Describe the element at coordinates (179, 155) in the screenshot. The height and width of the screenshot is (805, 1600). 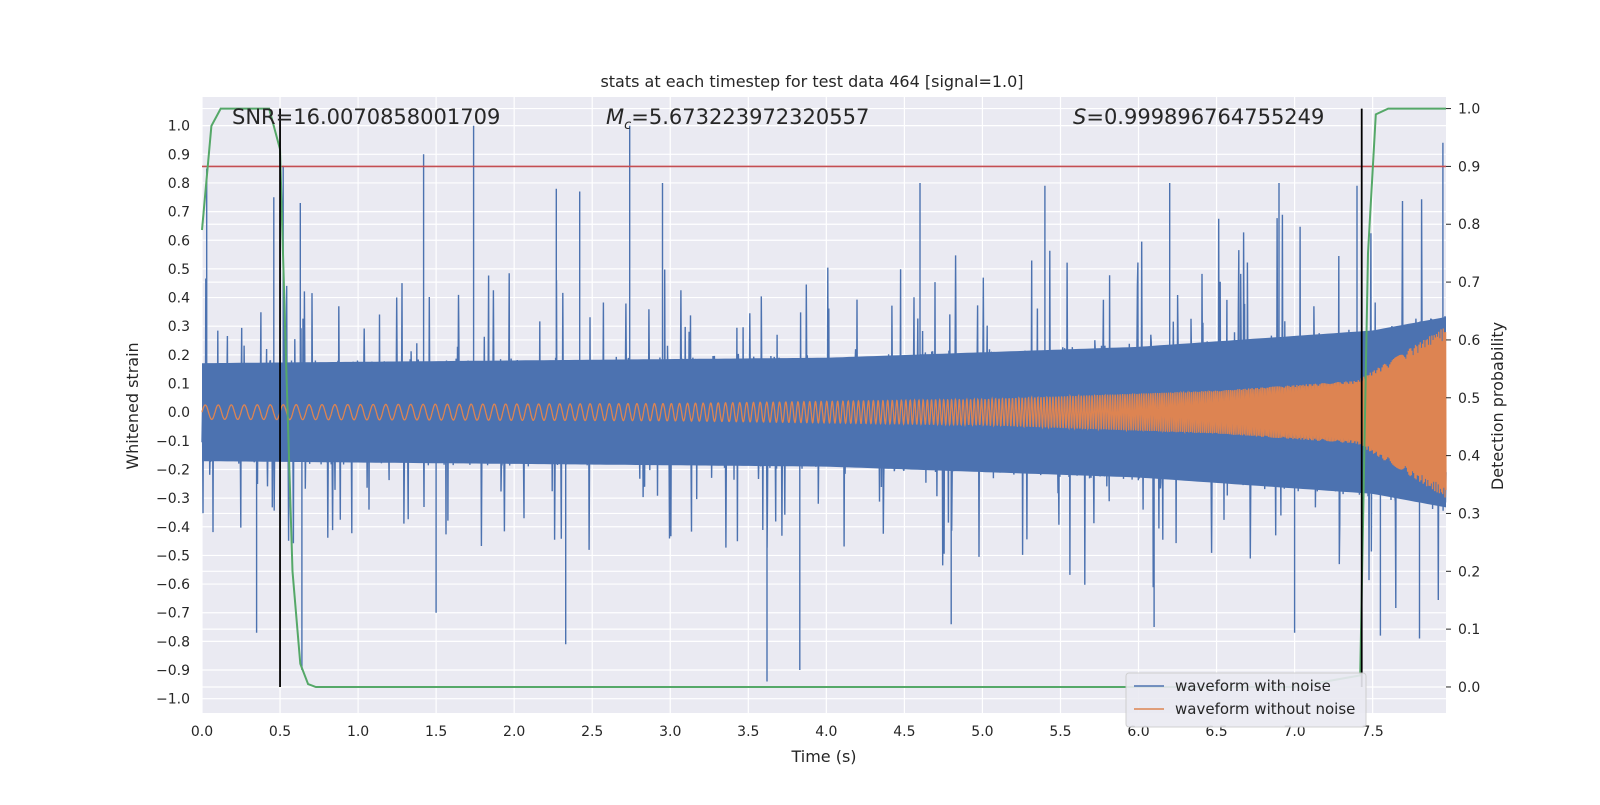
I see `y-tick-label: 0.9` at that location.